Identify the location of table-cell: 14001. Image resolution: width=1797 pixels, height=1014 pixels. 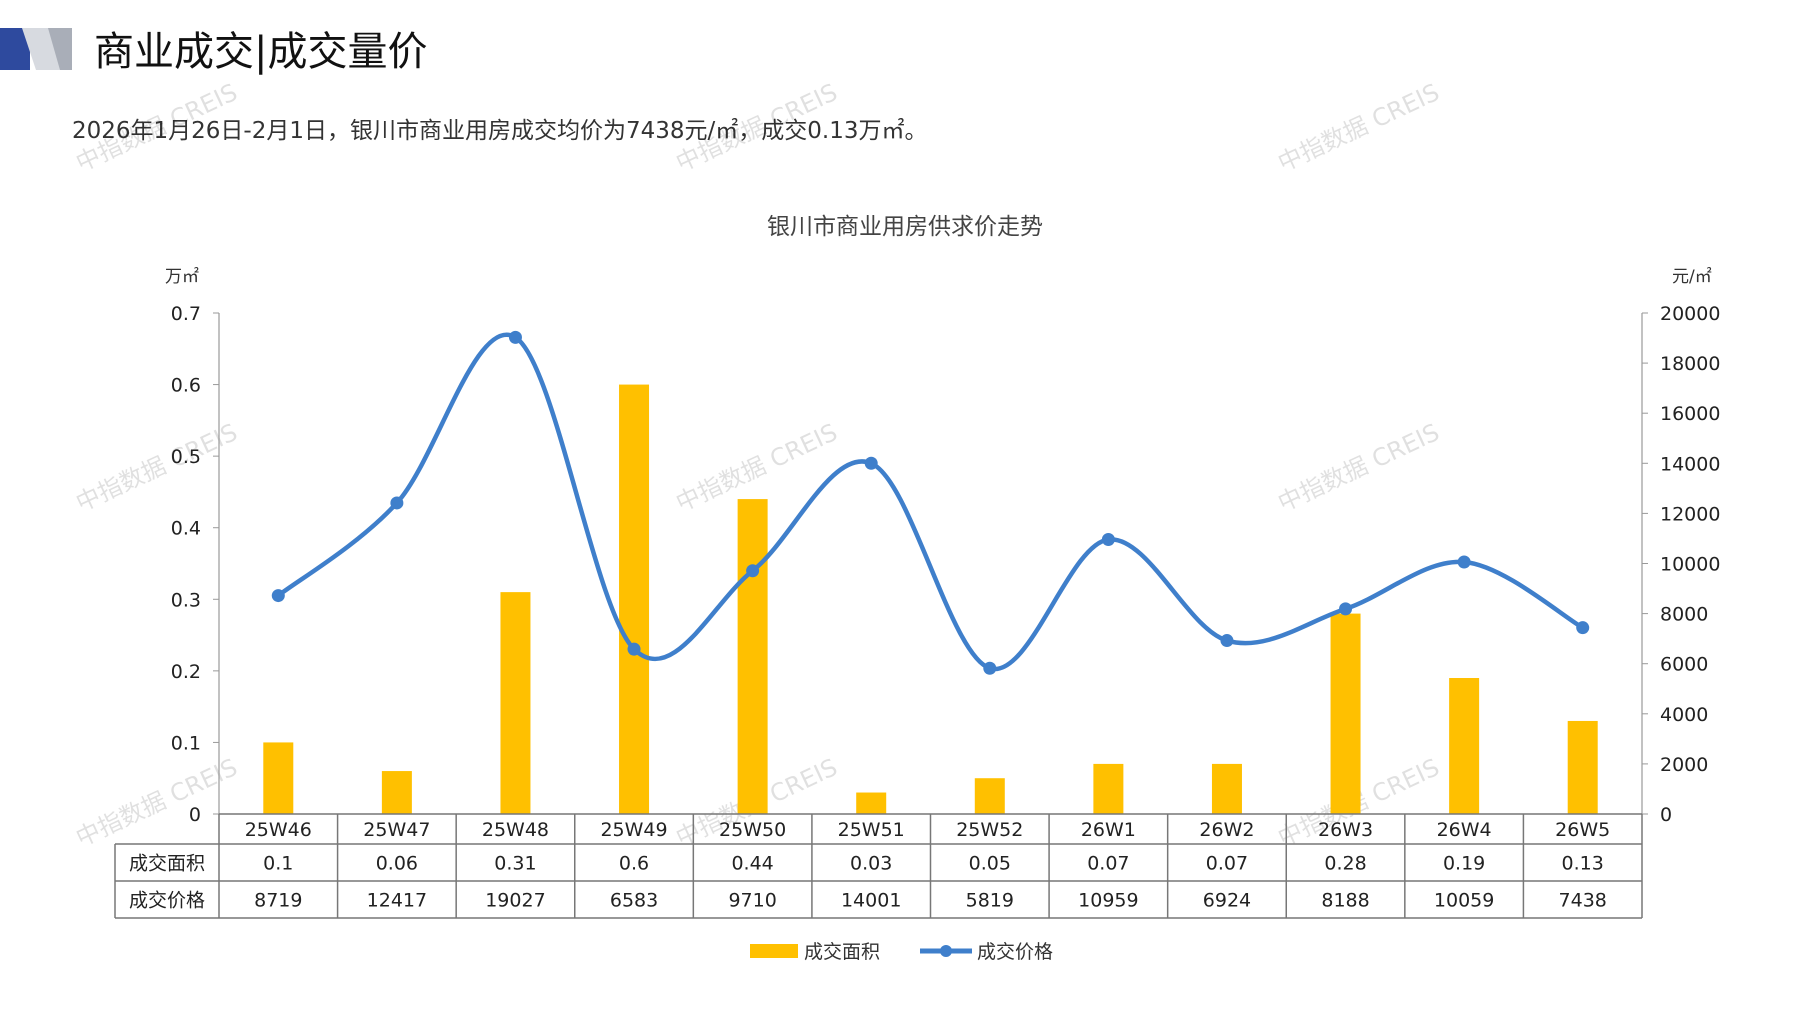
(871, 901).